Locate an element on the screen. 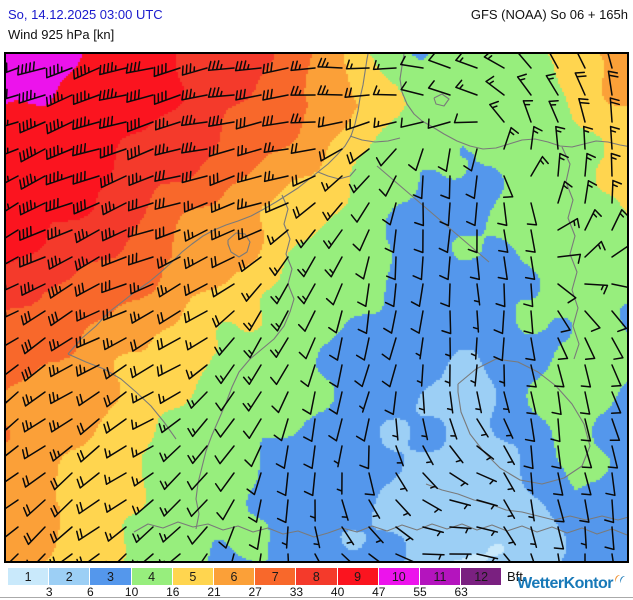 The width and height of the screenshot is (633, 600). legend-threshold-label: 3 is located at coordinates (49, 592).